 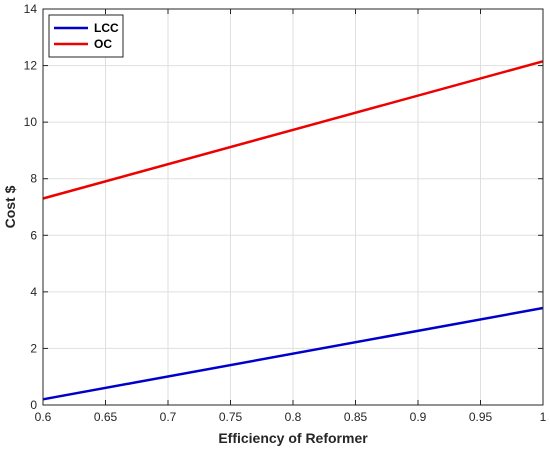 What do you see at coordinates (106, 417) in the screenshot?
I see `x-tick-label: 0.65` at bounding box center [106, 417].